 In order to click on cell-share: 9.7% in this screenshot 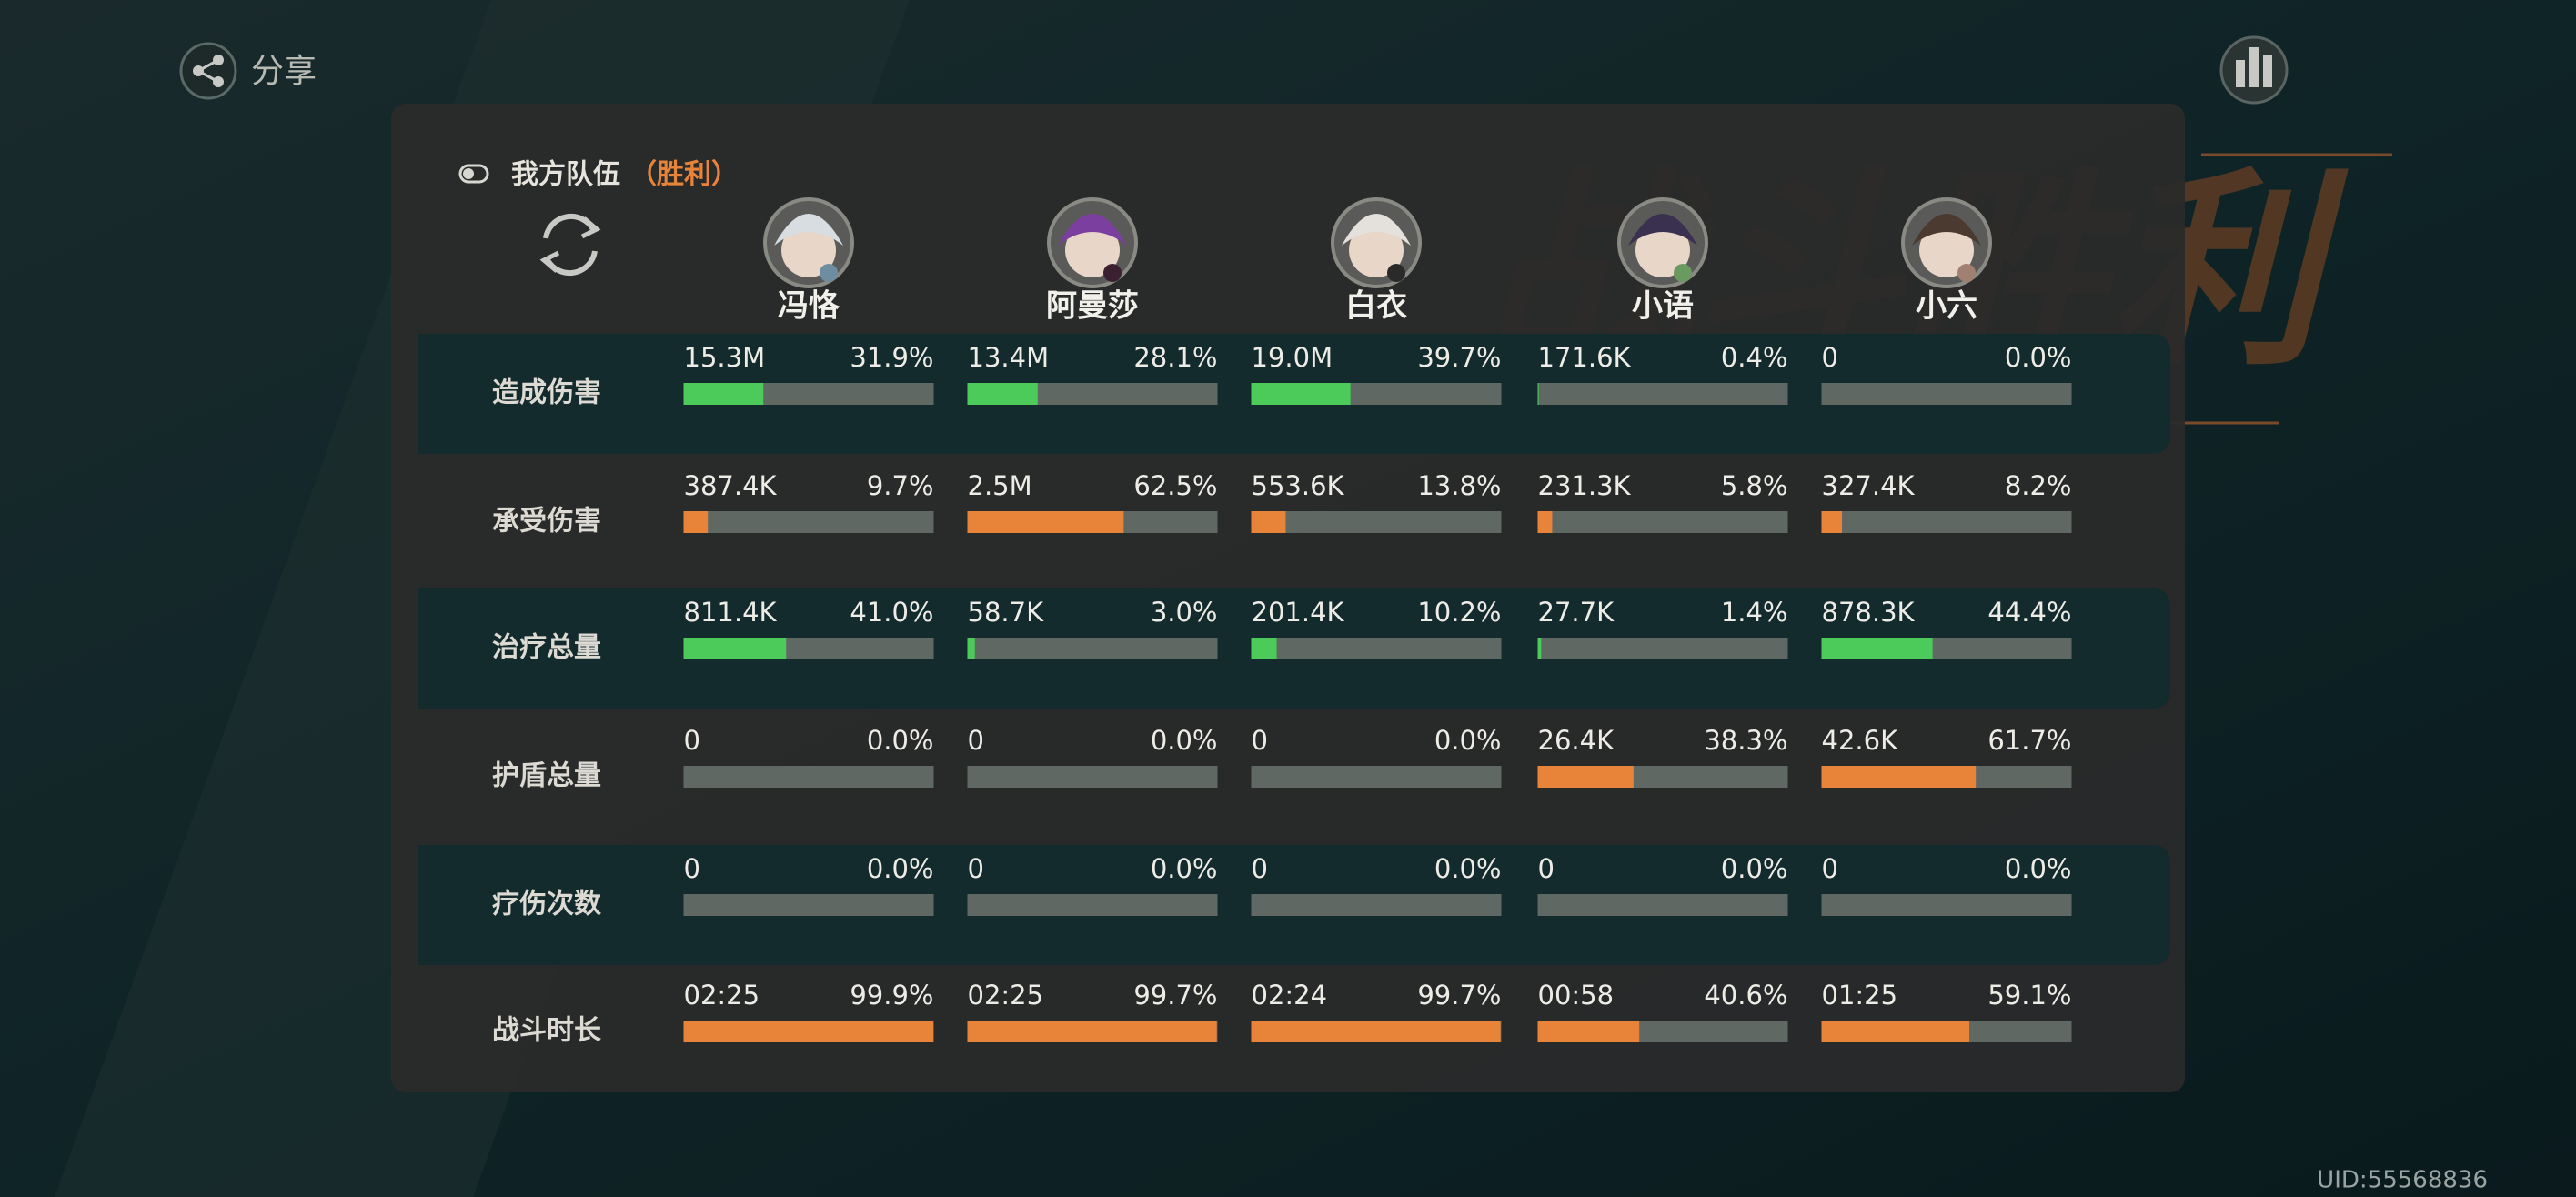, I will do `click(900, 485)`.